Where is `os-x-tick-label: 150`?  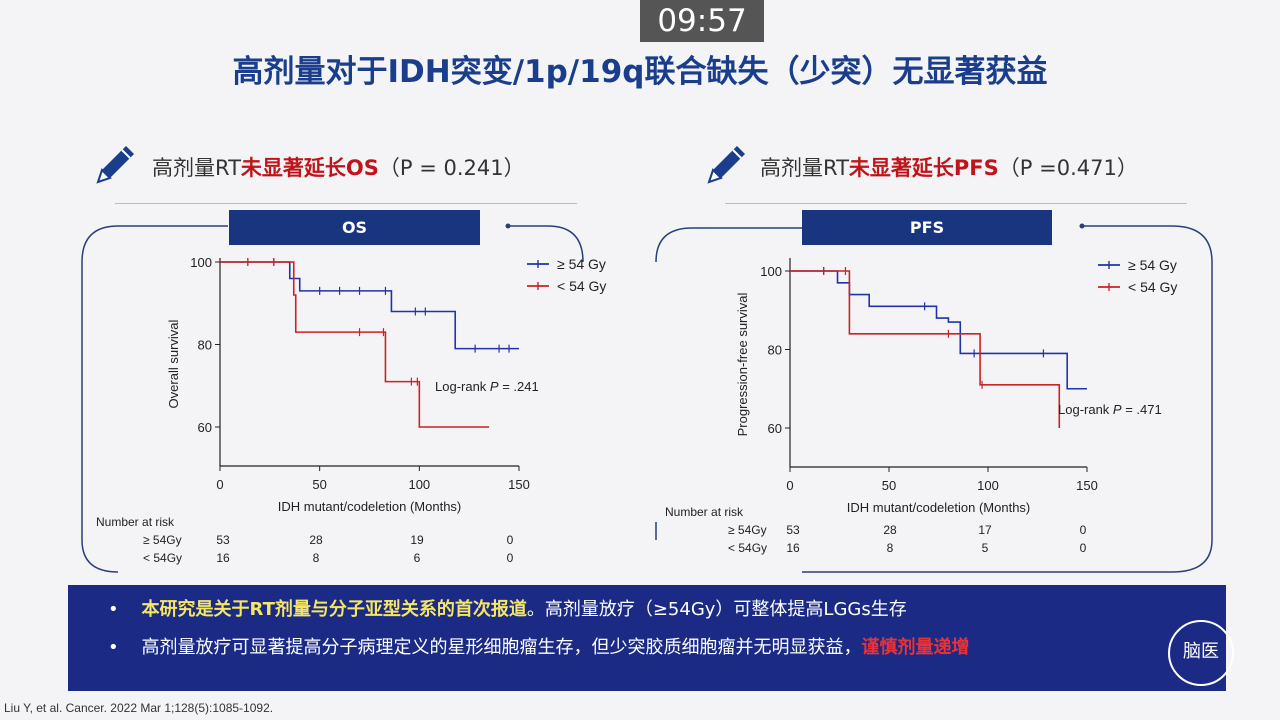
os-x-tick-label: 150 is located at coordinates (519, 484).